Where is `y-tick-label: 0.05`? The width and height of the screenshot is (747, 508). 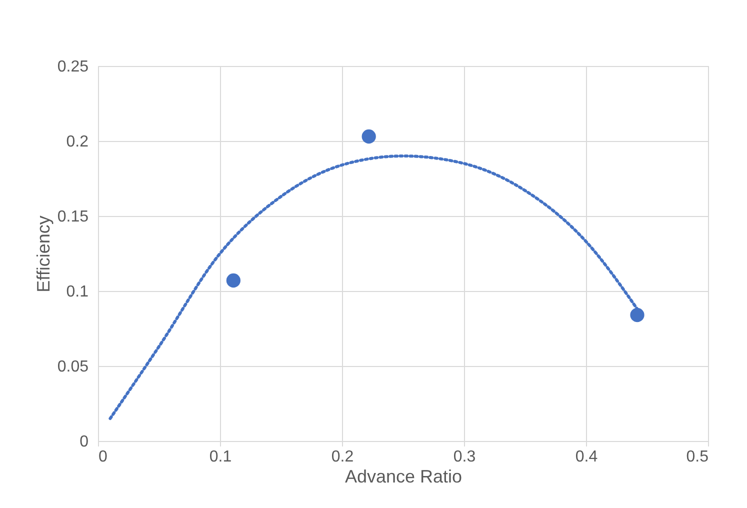
y-tick-label: 0.05 is located at coordinates (73, 367).